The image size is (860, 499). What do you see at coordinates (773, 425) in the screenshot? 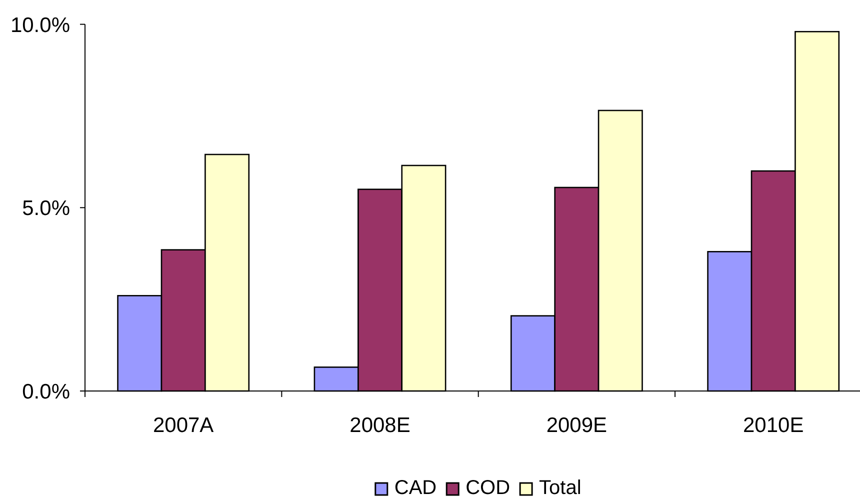
I see `x-tick-label: 2010E` at bounding box center [773, 425].